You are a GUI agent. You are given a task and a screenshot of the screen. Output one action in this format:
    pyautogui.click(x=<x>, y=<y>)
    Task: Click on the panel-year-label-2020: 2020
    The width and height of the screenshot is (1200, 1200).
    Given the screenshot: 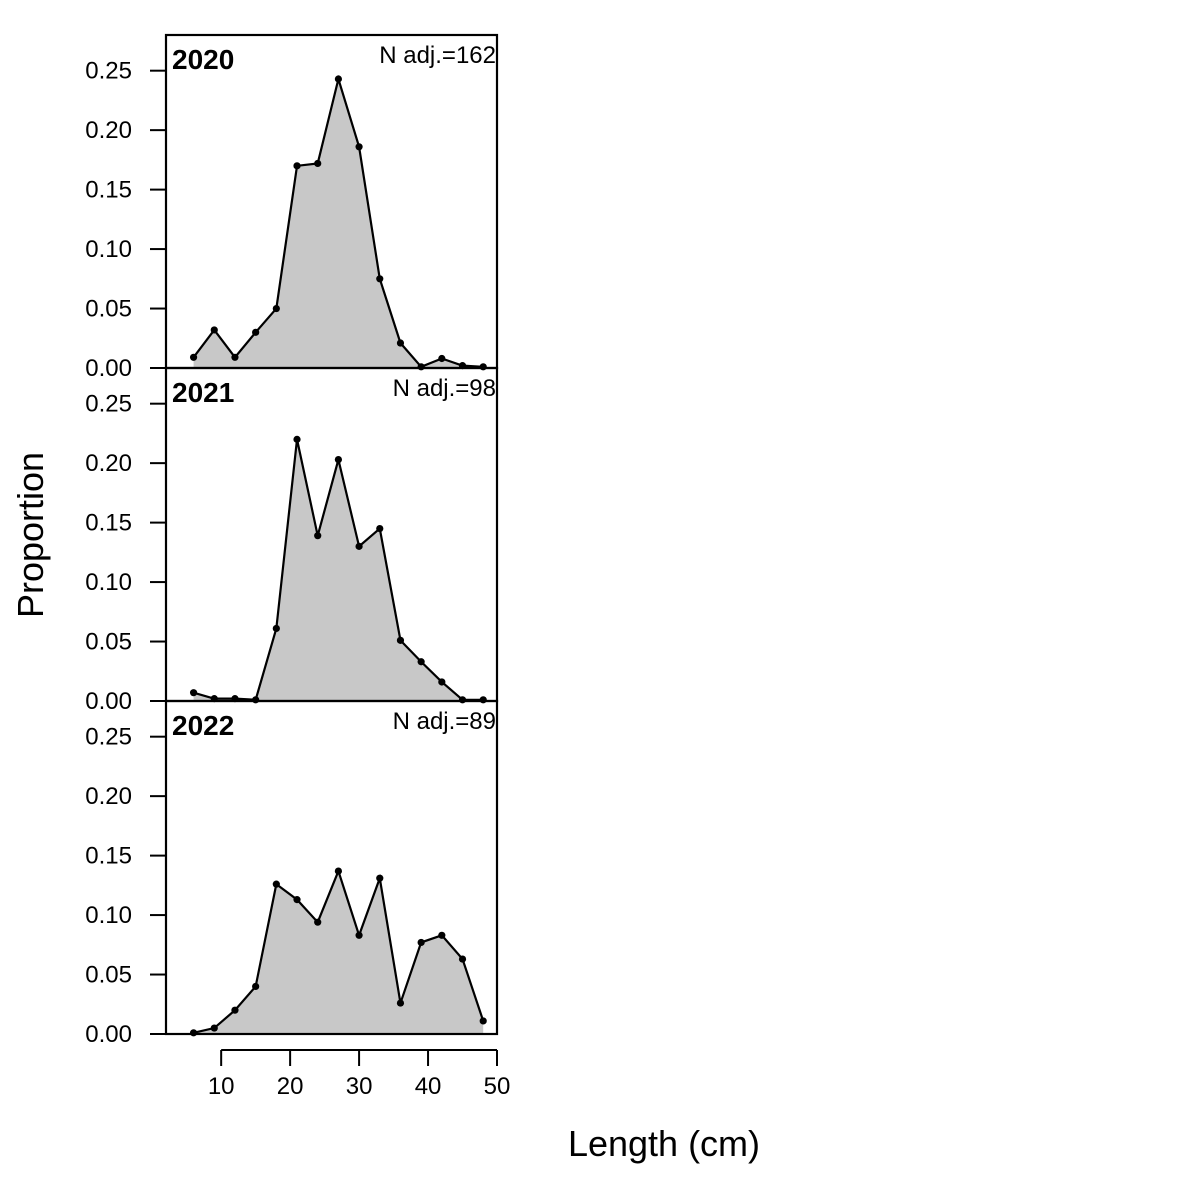 What is the action you would take?
    pyautogui.click(x=203, y=59)
    